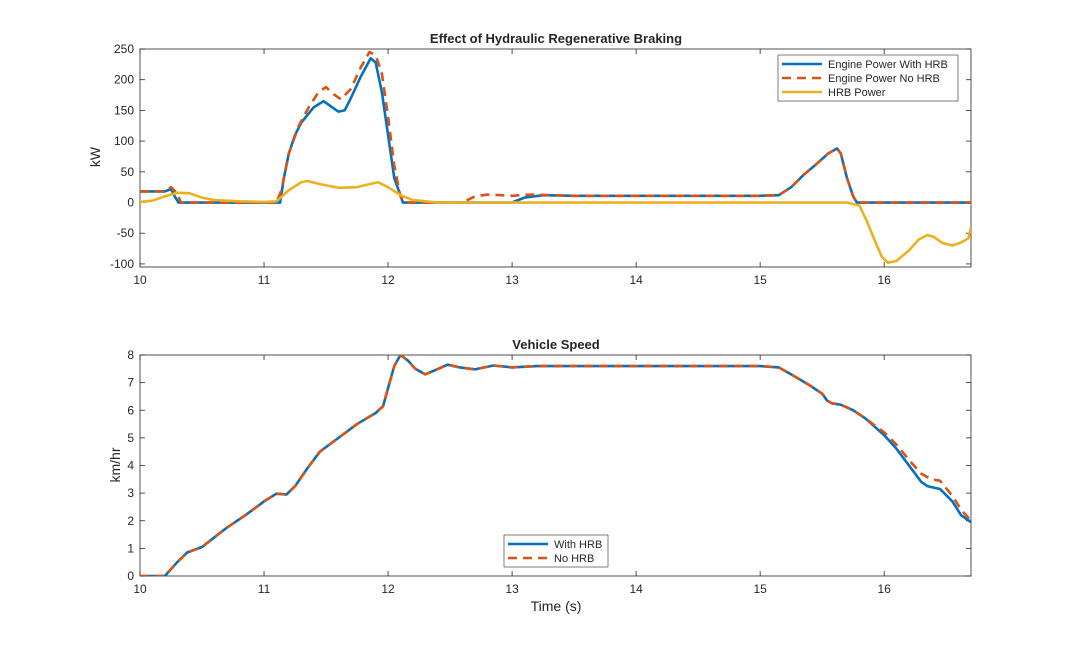 The height and width of the screenshot is (647, 1074). Describe the element at coordinates (636, 280) in the screenshot. I see `power-chart-xtick-label: 14` at that location.